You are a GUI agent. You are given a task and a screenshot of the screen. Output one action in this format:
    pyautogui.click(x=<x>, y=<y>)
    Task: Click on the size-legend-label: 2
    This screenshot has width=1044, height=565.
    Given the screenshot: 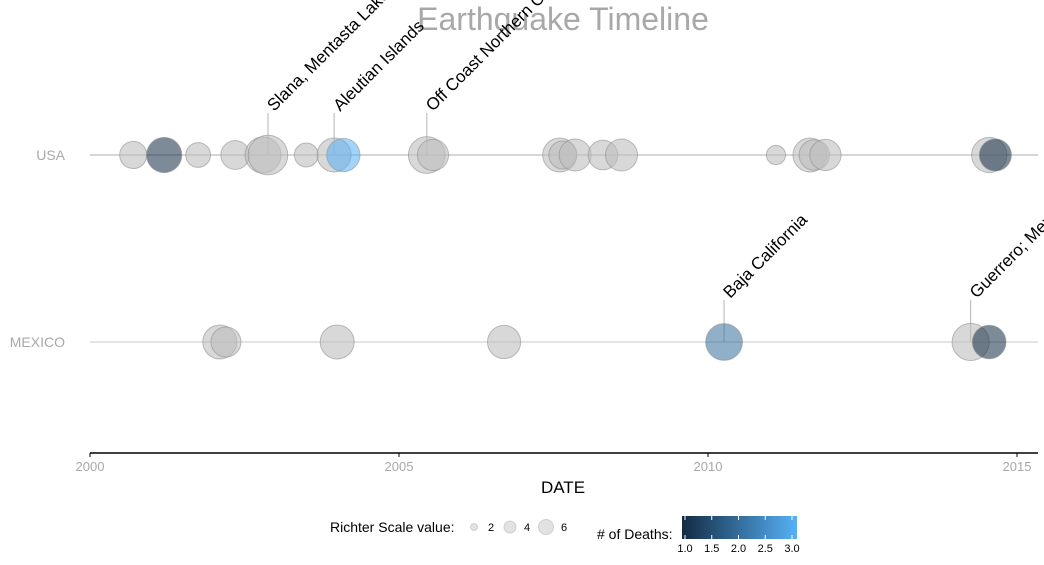 What is the action you would take?
    pyautogui.click(x=491, y=528)
    